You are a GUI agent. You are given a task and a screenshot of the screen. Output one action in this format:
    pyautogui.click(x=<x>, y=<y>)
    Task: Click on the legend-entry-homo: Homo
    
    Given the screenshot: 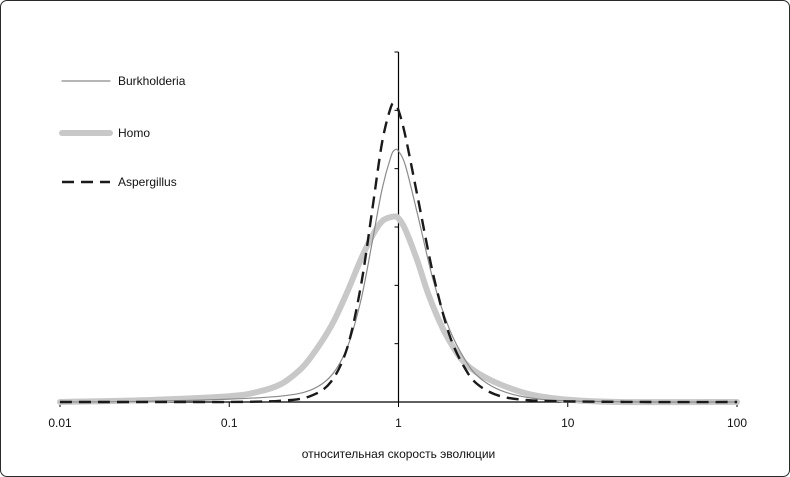 What is the action you would take?
    pyautogui.click(x=104, y=133)
    